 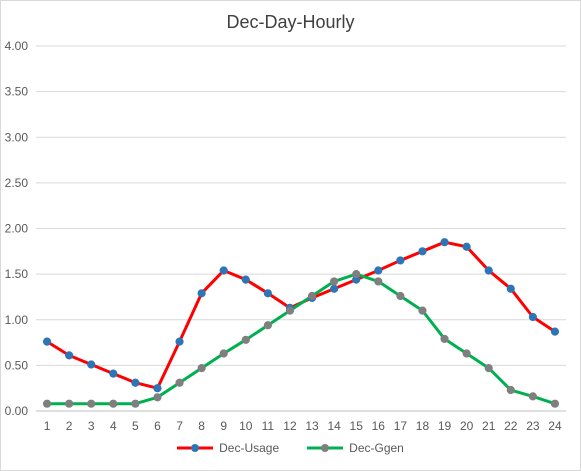 What do you see at coordinates (17, 183) in the screenshot?
I see `y-tick-label: 2.50` at bounding box center [17, 183].